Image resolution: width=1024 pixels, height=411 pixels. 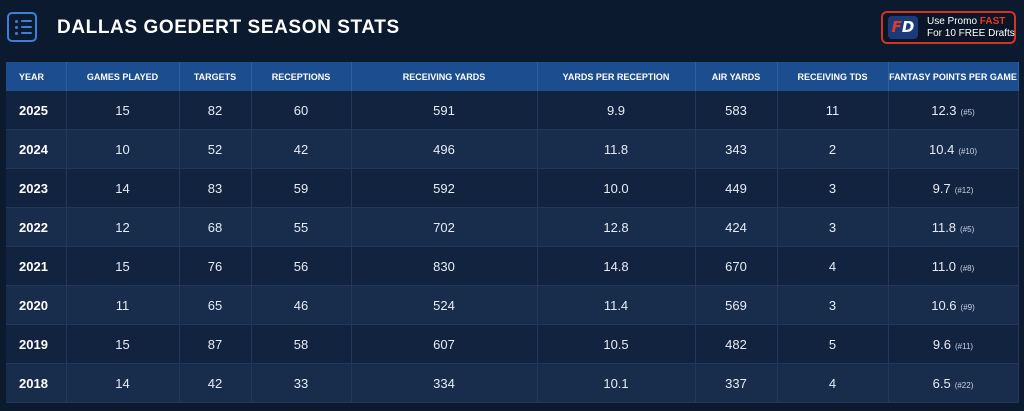 I want to click on promo-text-line1: Use Promo FAST, so click(x=966, y=21).